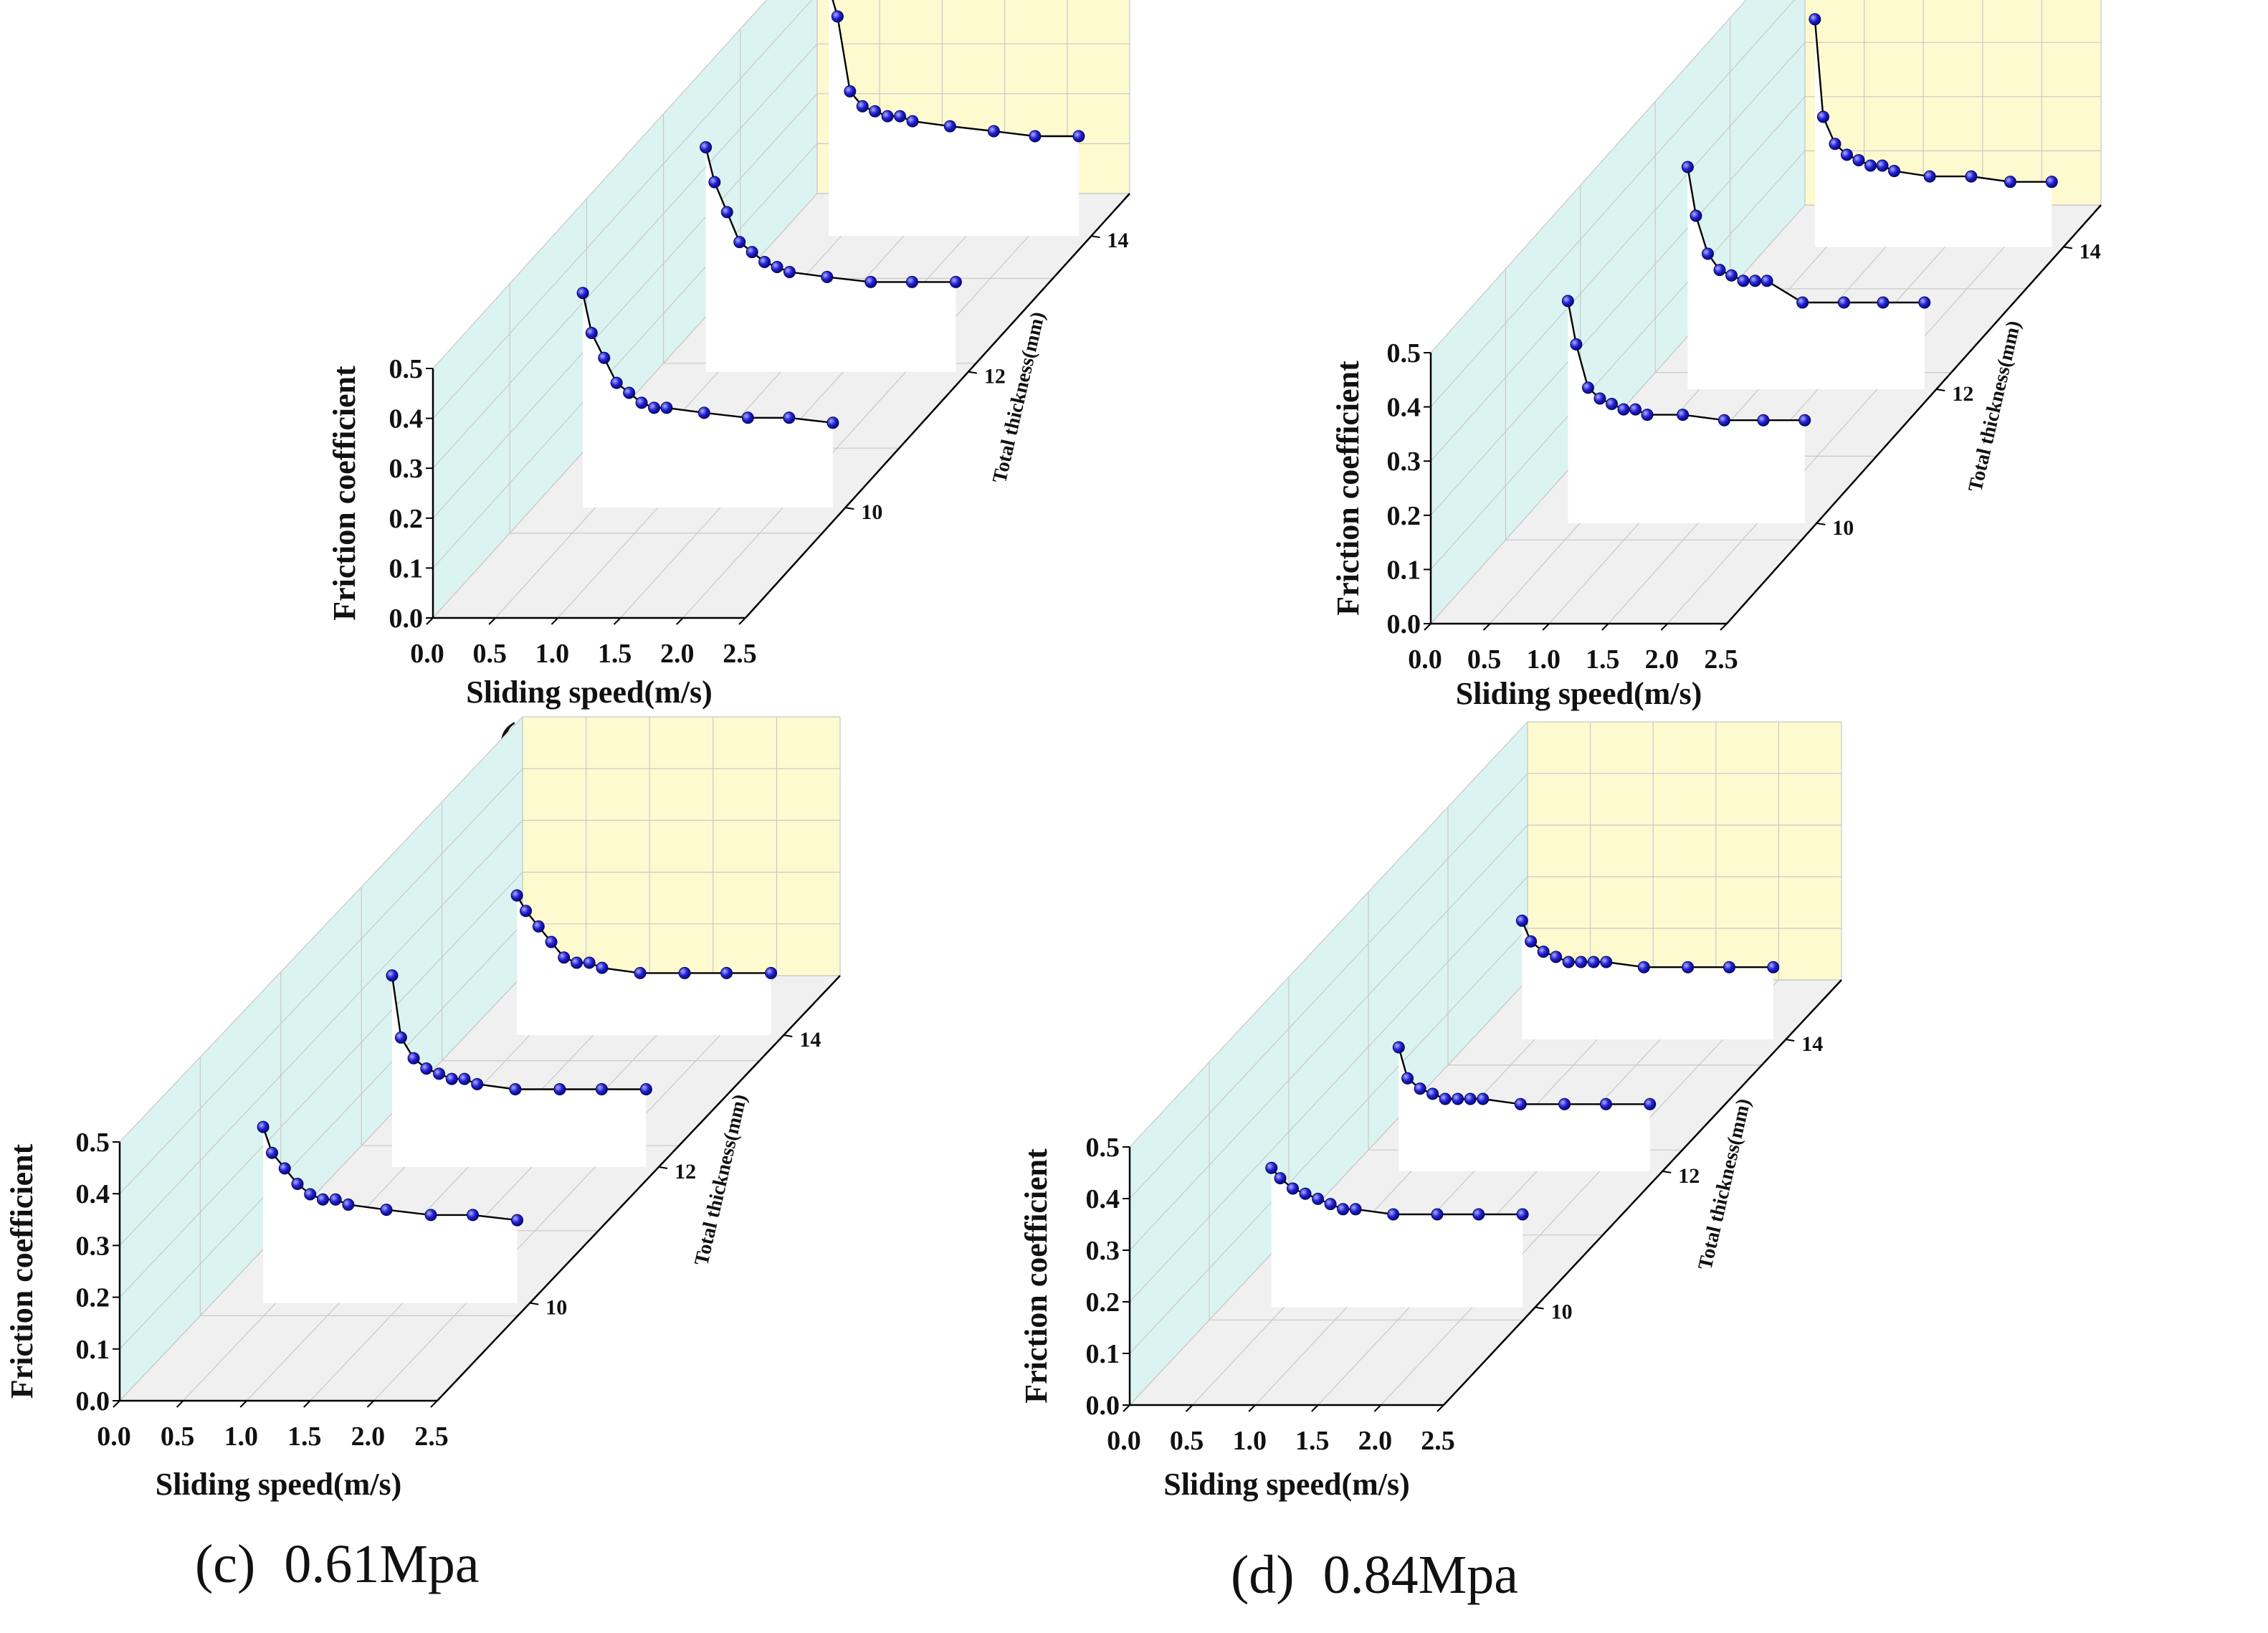 The width and height of the screenshot is (2268, 1633). I want to click on x-tick-label: 1.5, so click(304, 1437).